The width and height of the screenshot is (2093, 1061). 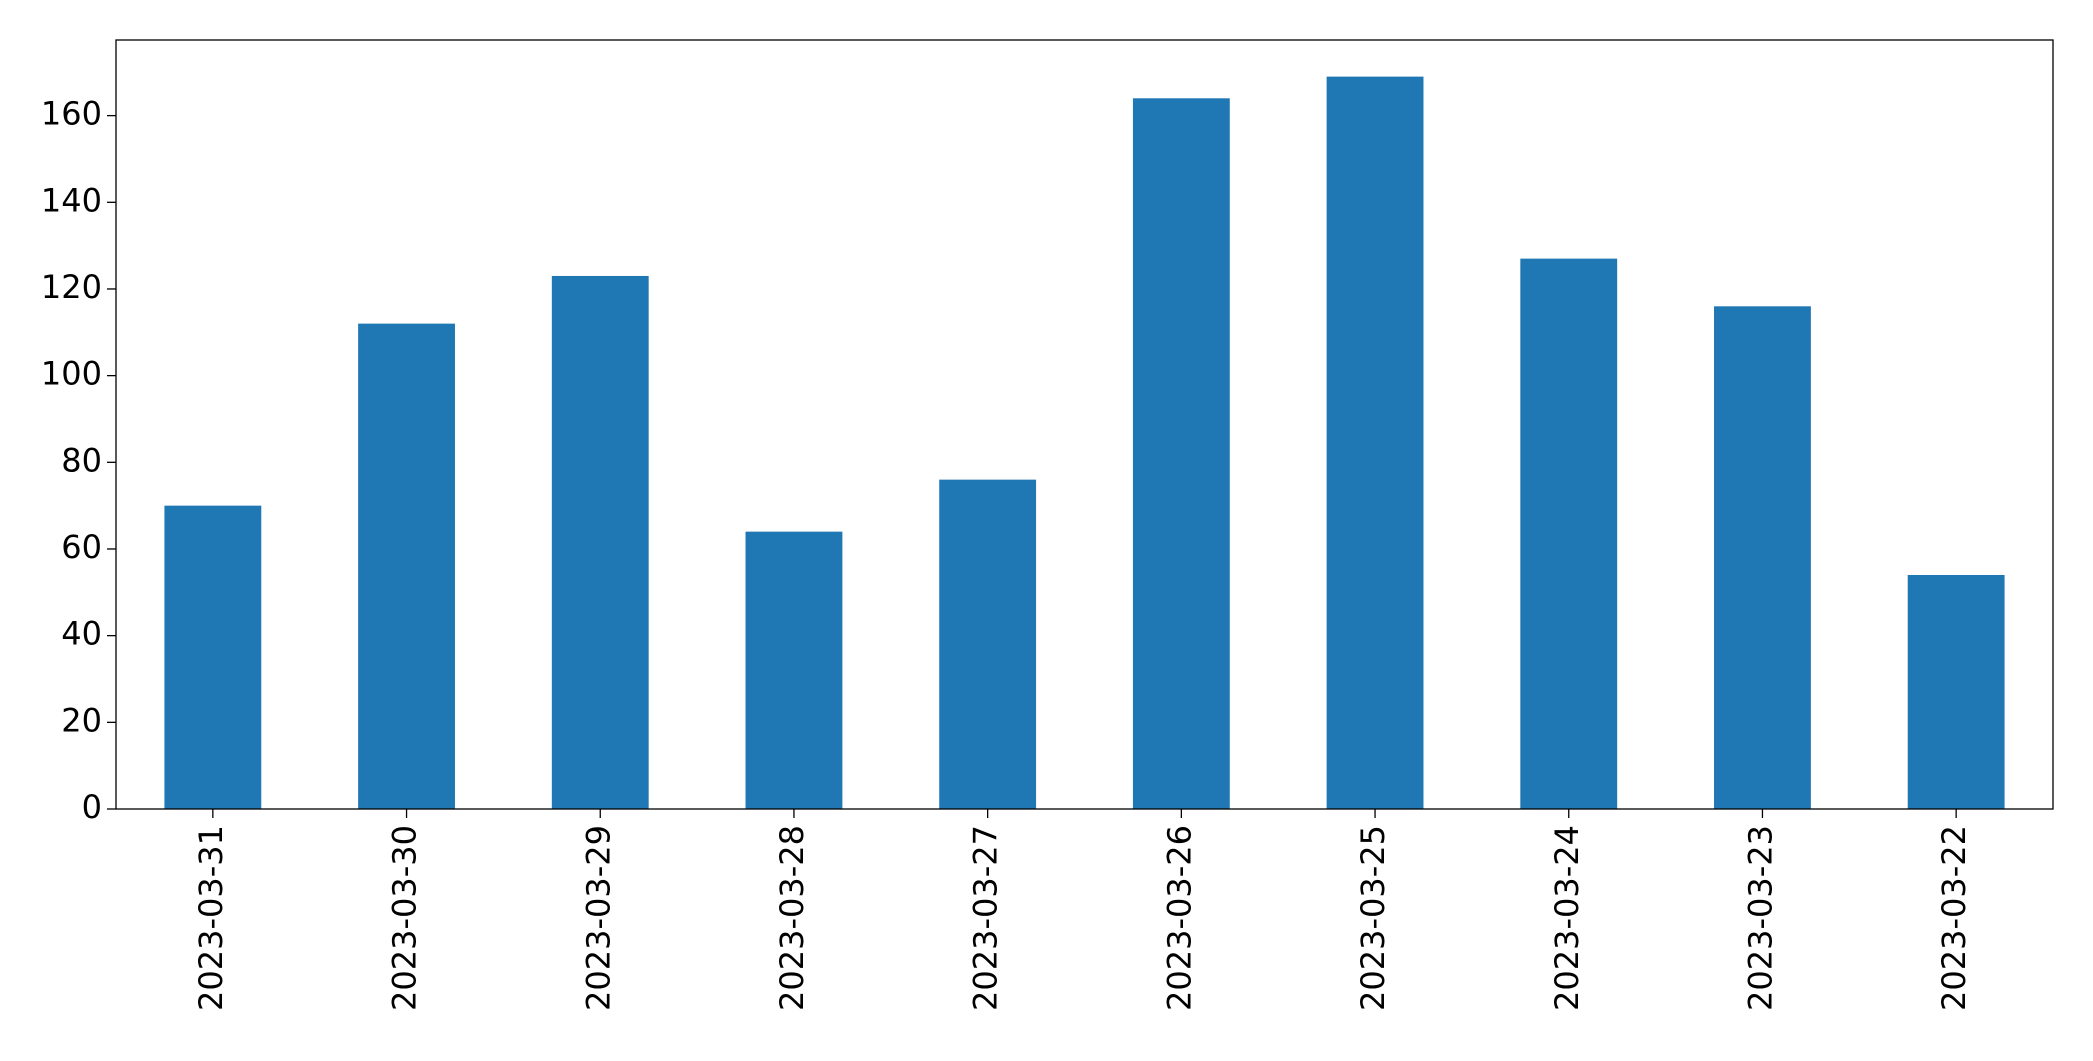 What do you see at coordinates (81, 634) in the screenshot?
I see `y-tick-label: 40` at bounding box center [81, 634].